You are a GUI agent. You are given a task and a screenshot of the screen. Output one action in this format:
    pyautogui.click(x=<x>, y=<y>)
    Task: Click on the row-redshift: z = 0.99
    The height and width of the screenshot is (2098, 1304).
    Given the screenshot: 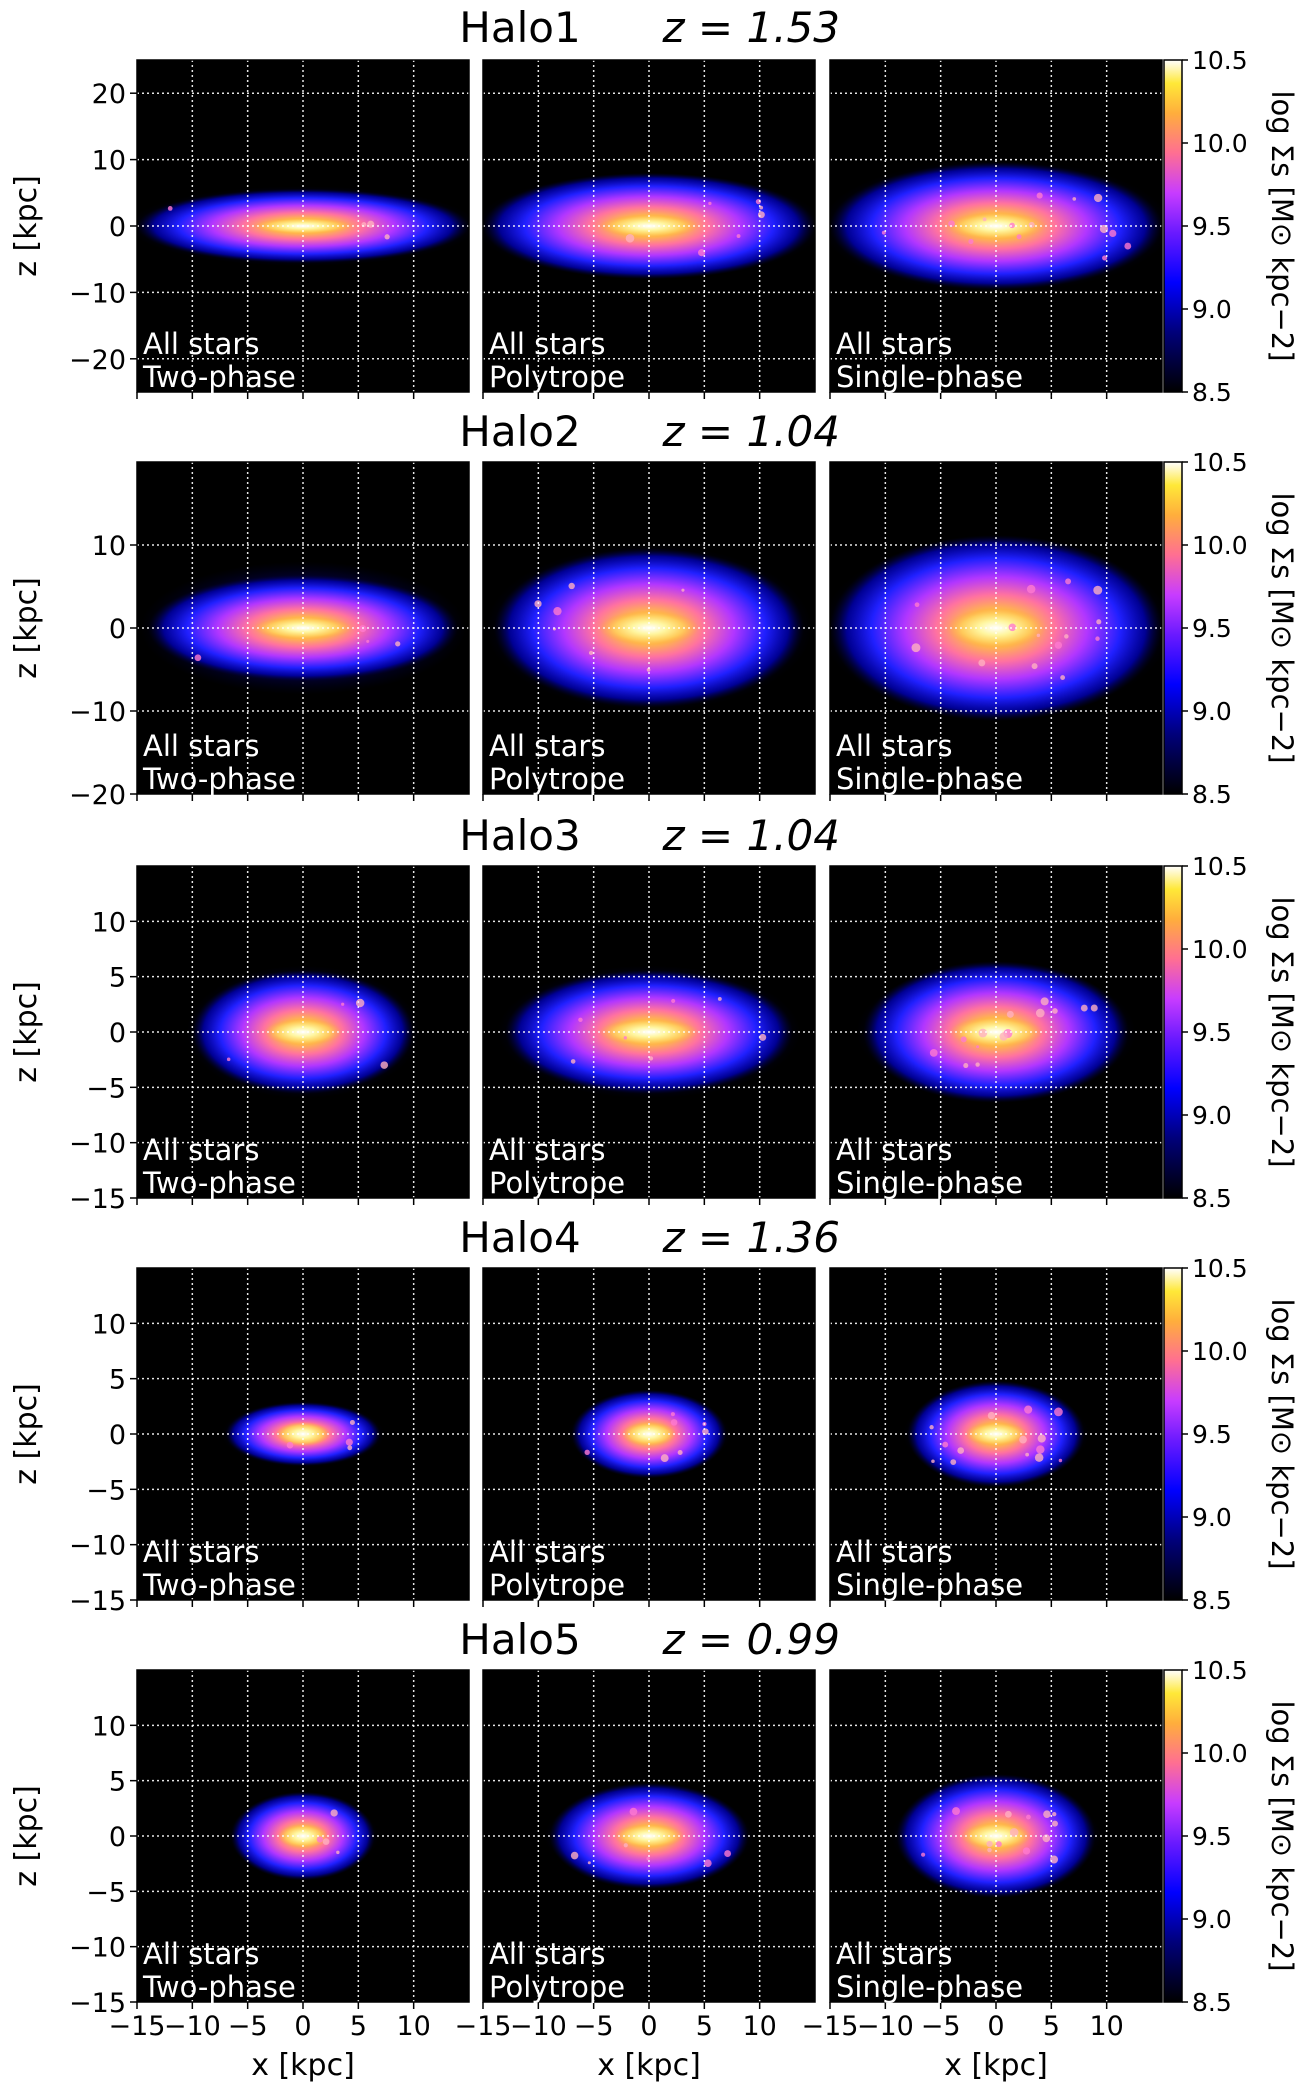 What is the action you would take?
    pyautogui.click(x=751, y=1639)
    